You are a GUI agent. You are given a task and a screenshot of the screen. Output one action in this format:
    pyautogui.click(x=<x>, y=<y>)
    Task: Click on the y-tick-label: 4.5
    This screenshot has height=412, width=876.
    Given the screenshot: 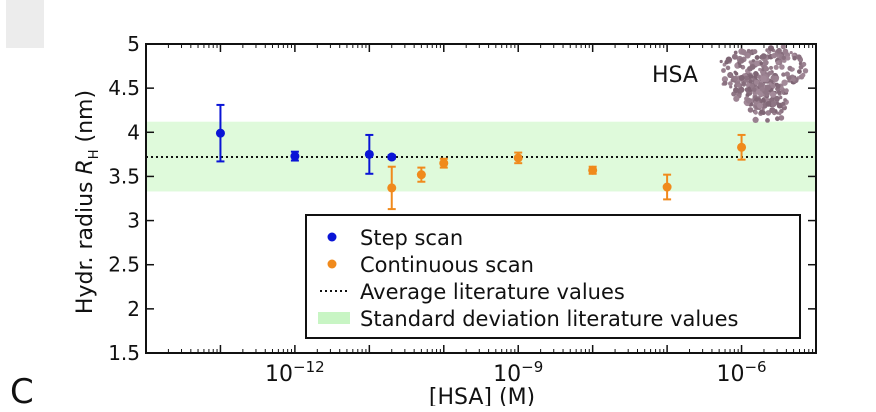 What is the action you would take?
    pyautogui.click(x=124, y=88)
    